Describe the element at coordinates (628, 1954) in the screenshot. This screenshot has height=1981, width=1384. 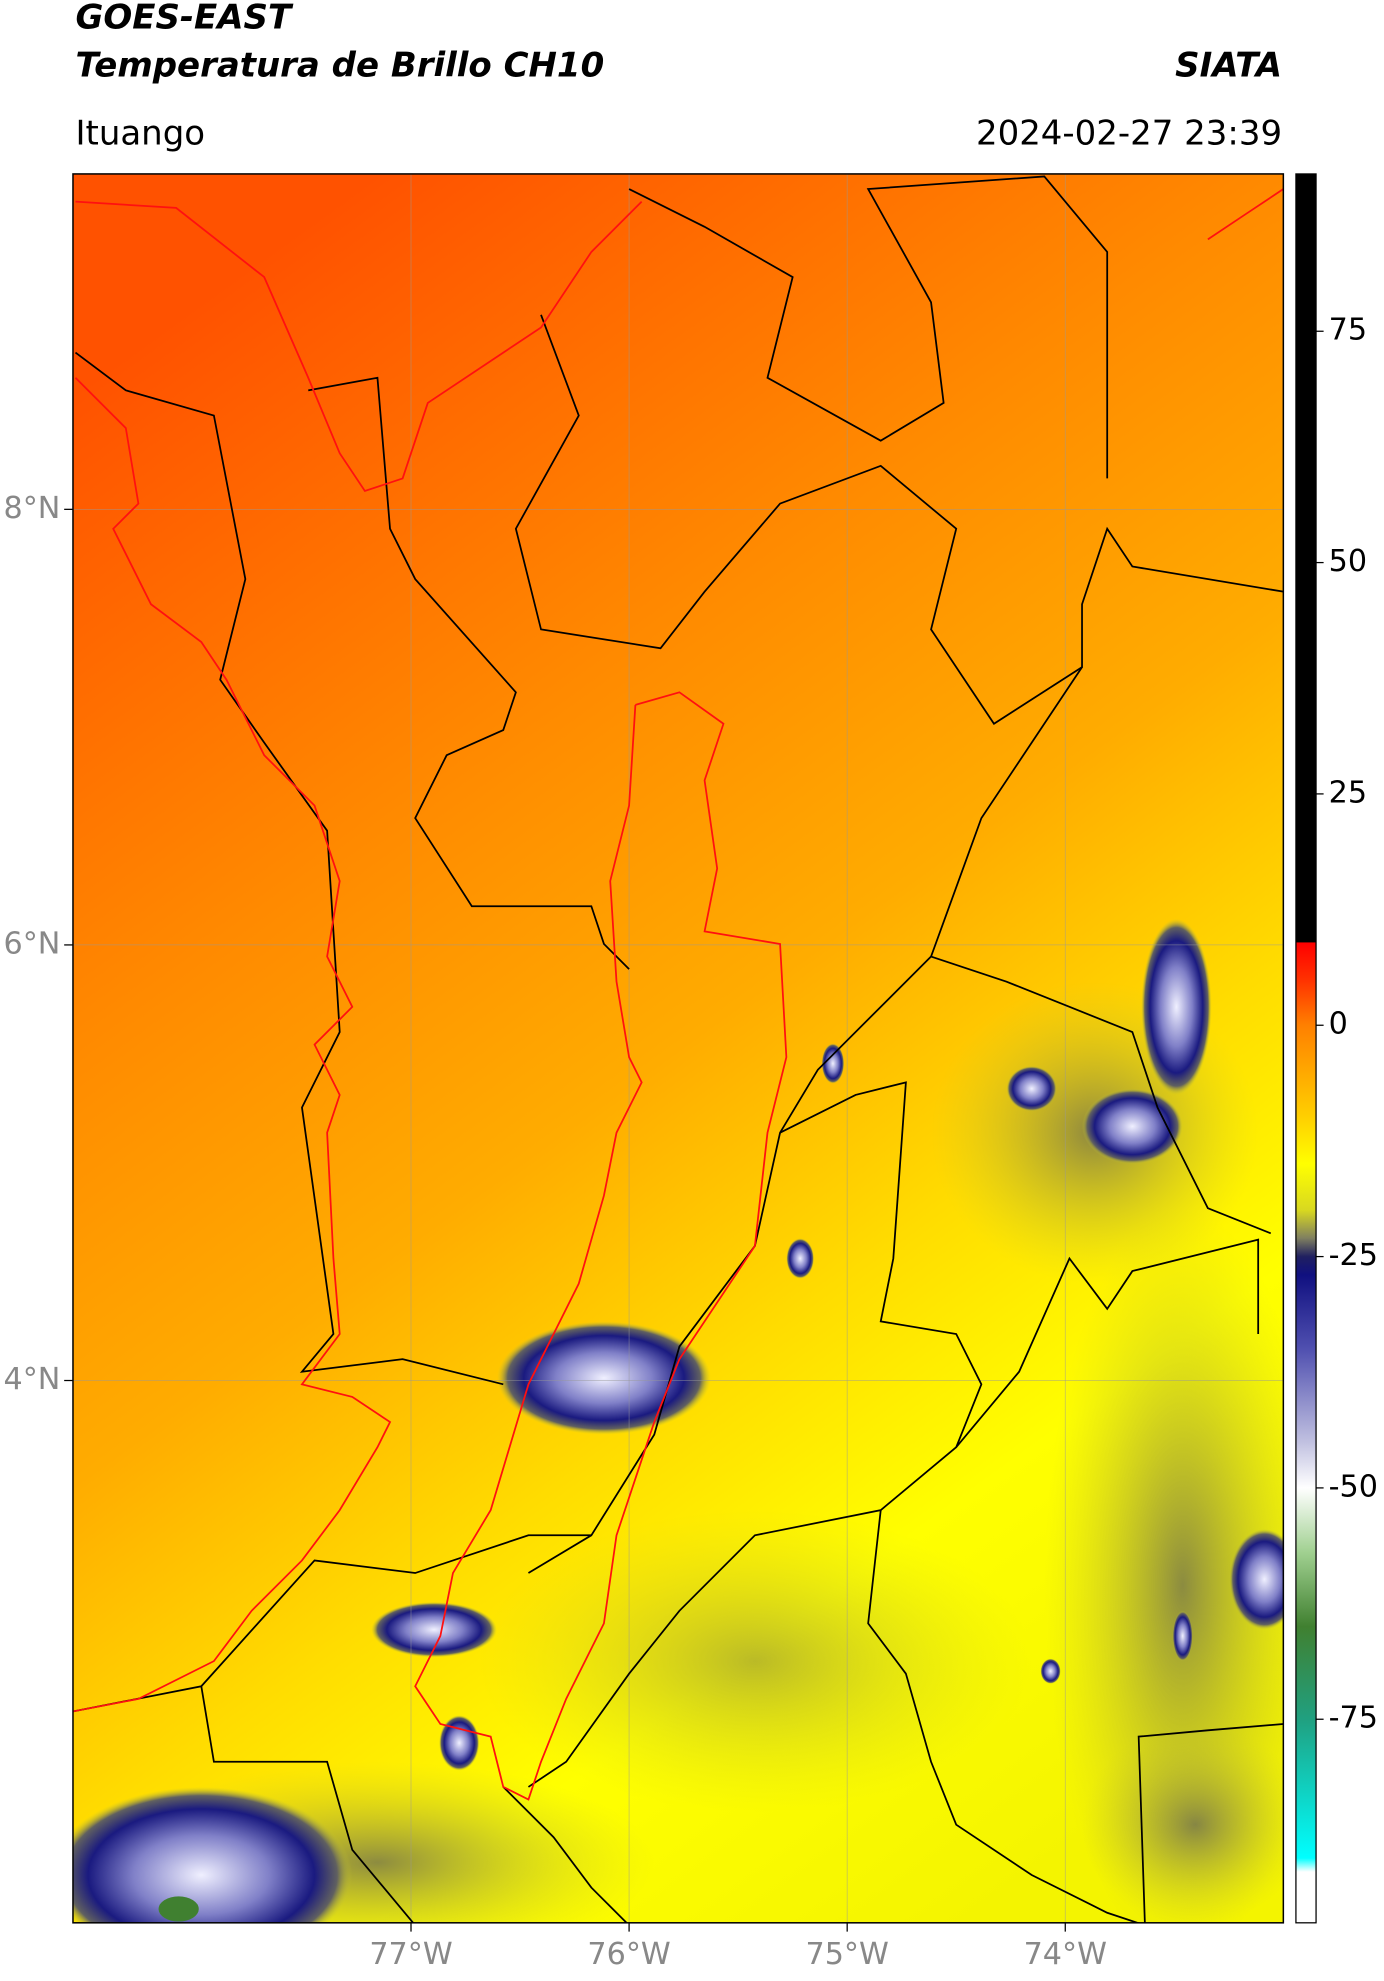
I see `x-tick-label: 76°W` at that location.